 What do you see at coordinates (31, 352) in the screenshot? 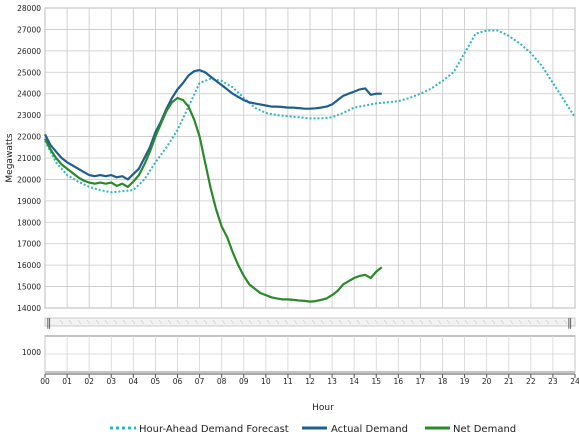
I see `lower-y-tick-label: 1000` at bounding box center [31, 352].